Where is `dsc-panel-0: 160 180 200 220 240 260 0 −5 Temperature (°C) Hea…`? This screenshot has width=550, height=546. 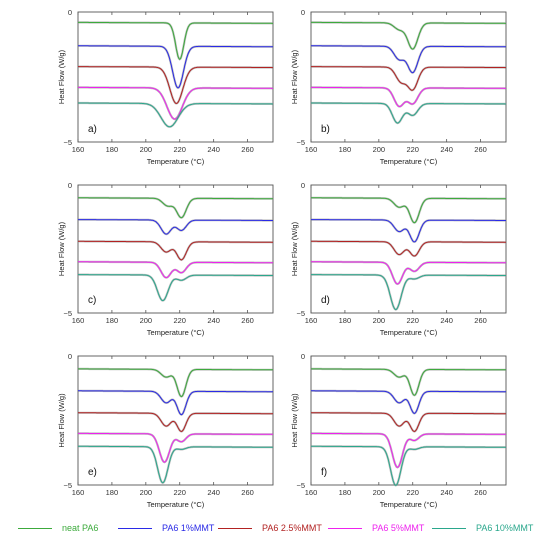
dsc-panel-0: 160 180 200 220 240 260 0 −5 Temperature (°C) Hea… is located at coordinates (165, 87).